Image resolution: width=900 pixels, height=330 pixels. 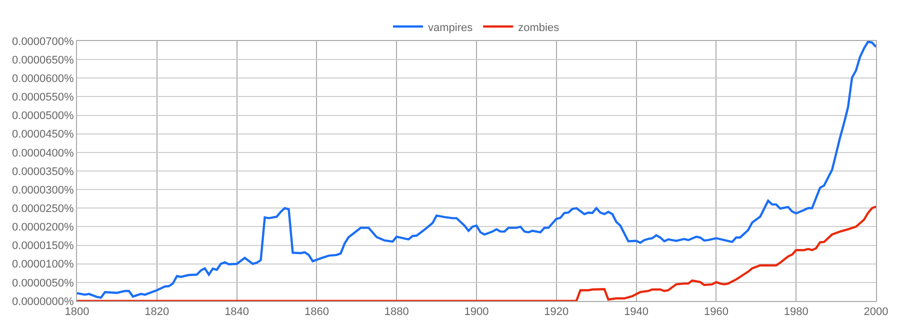 What do you see at coordinates (43, 264) in the screenshot?
I see `y-tick-label: 0.0000100%` at bounding box center [43, 264].